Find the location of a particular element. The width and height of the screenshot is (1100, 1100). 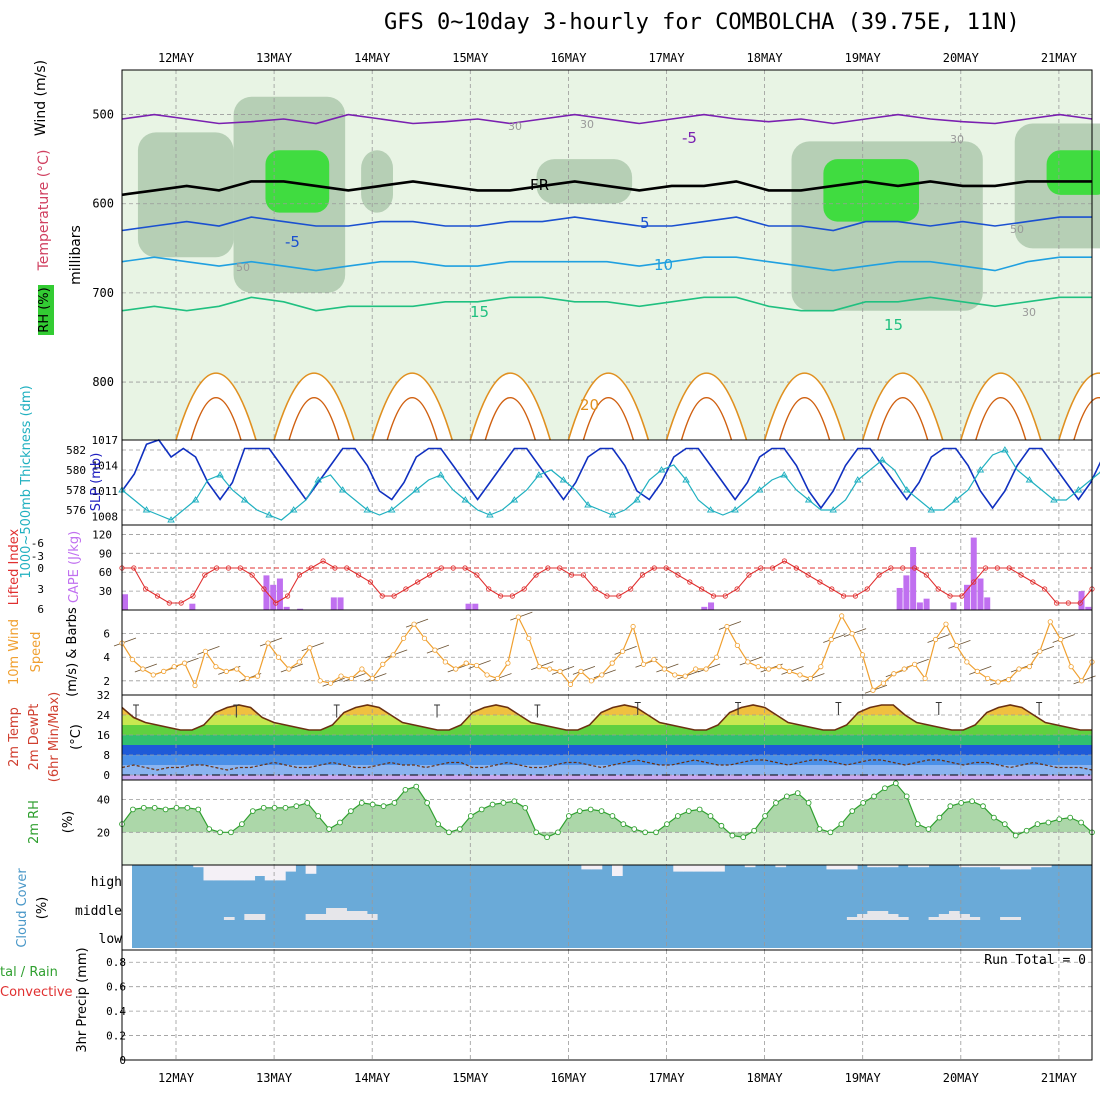

isotherm-FR is located at coordinates (606, 188).